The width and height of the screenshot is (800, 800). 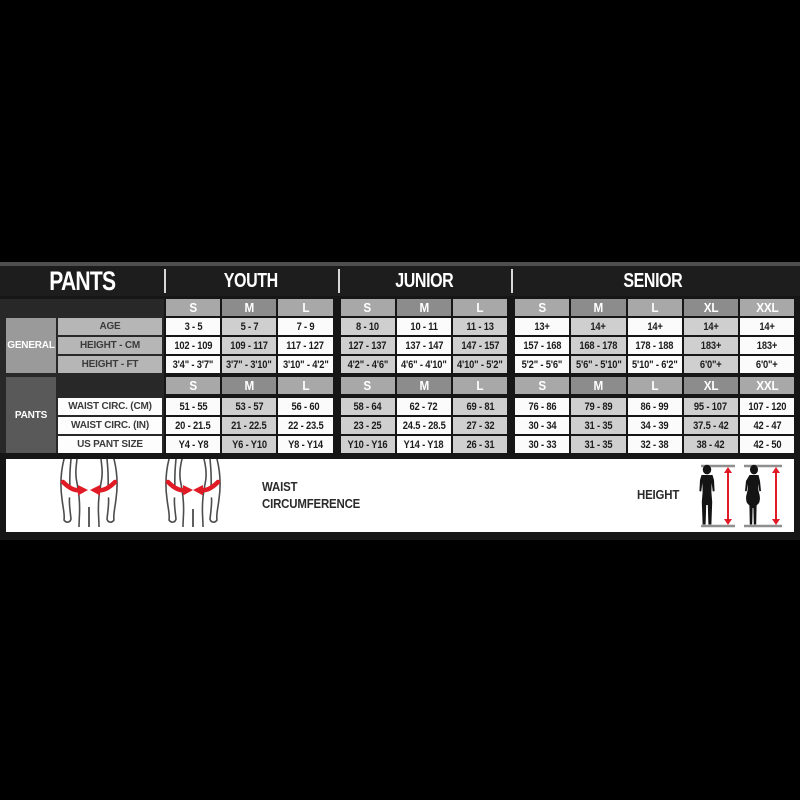 I want to click on table-cell: 76 - 86, so click(x=542, y=406).